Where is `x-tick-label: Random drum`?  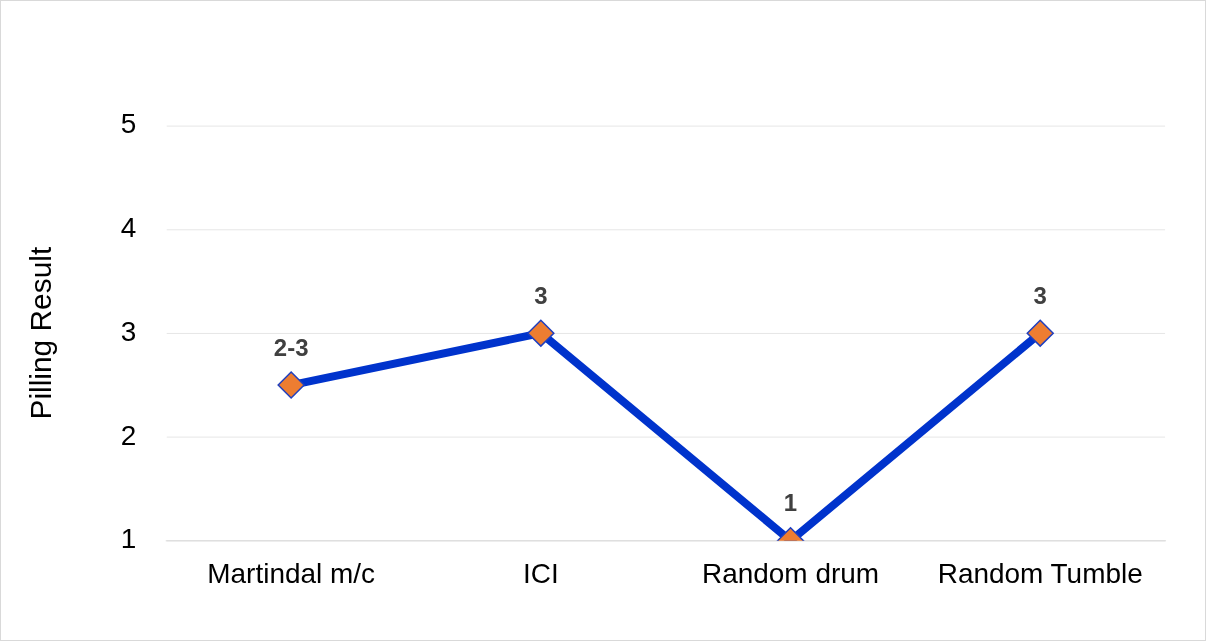 x-tick-label: Random drum is located at coordinates (791, 574).